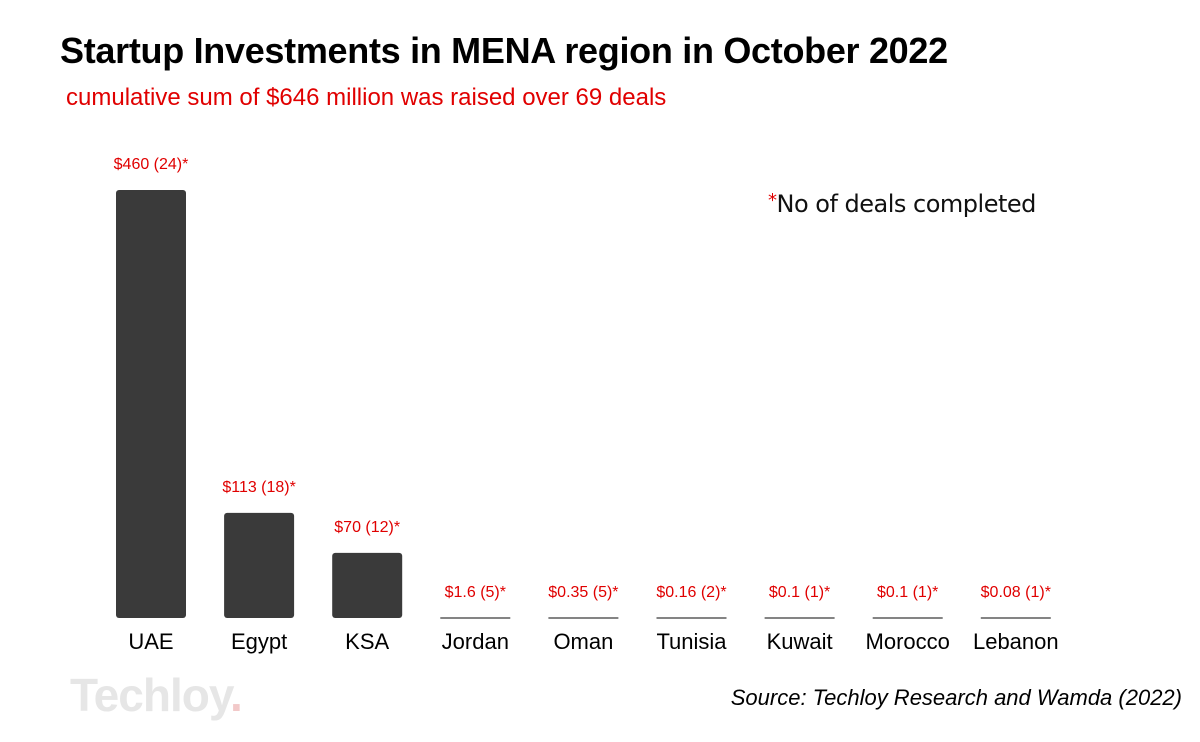  What do you see at coordinates (151, 164) in the screenshot?
I see `data-label-uae: $460 (24)*` at bounding box center [151, 164].